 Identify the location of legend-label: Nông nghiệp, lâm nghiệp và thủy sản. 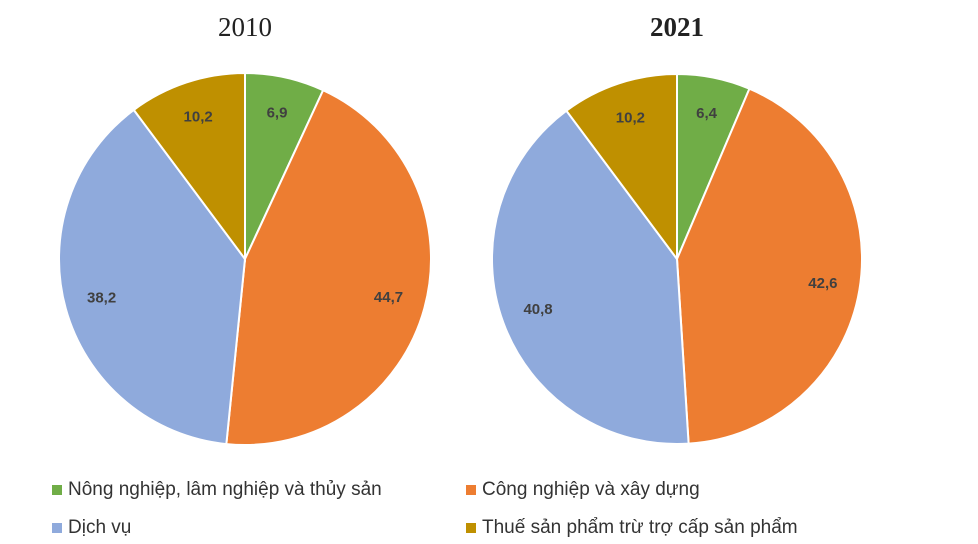
(225, 489).